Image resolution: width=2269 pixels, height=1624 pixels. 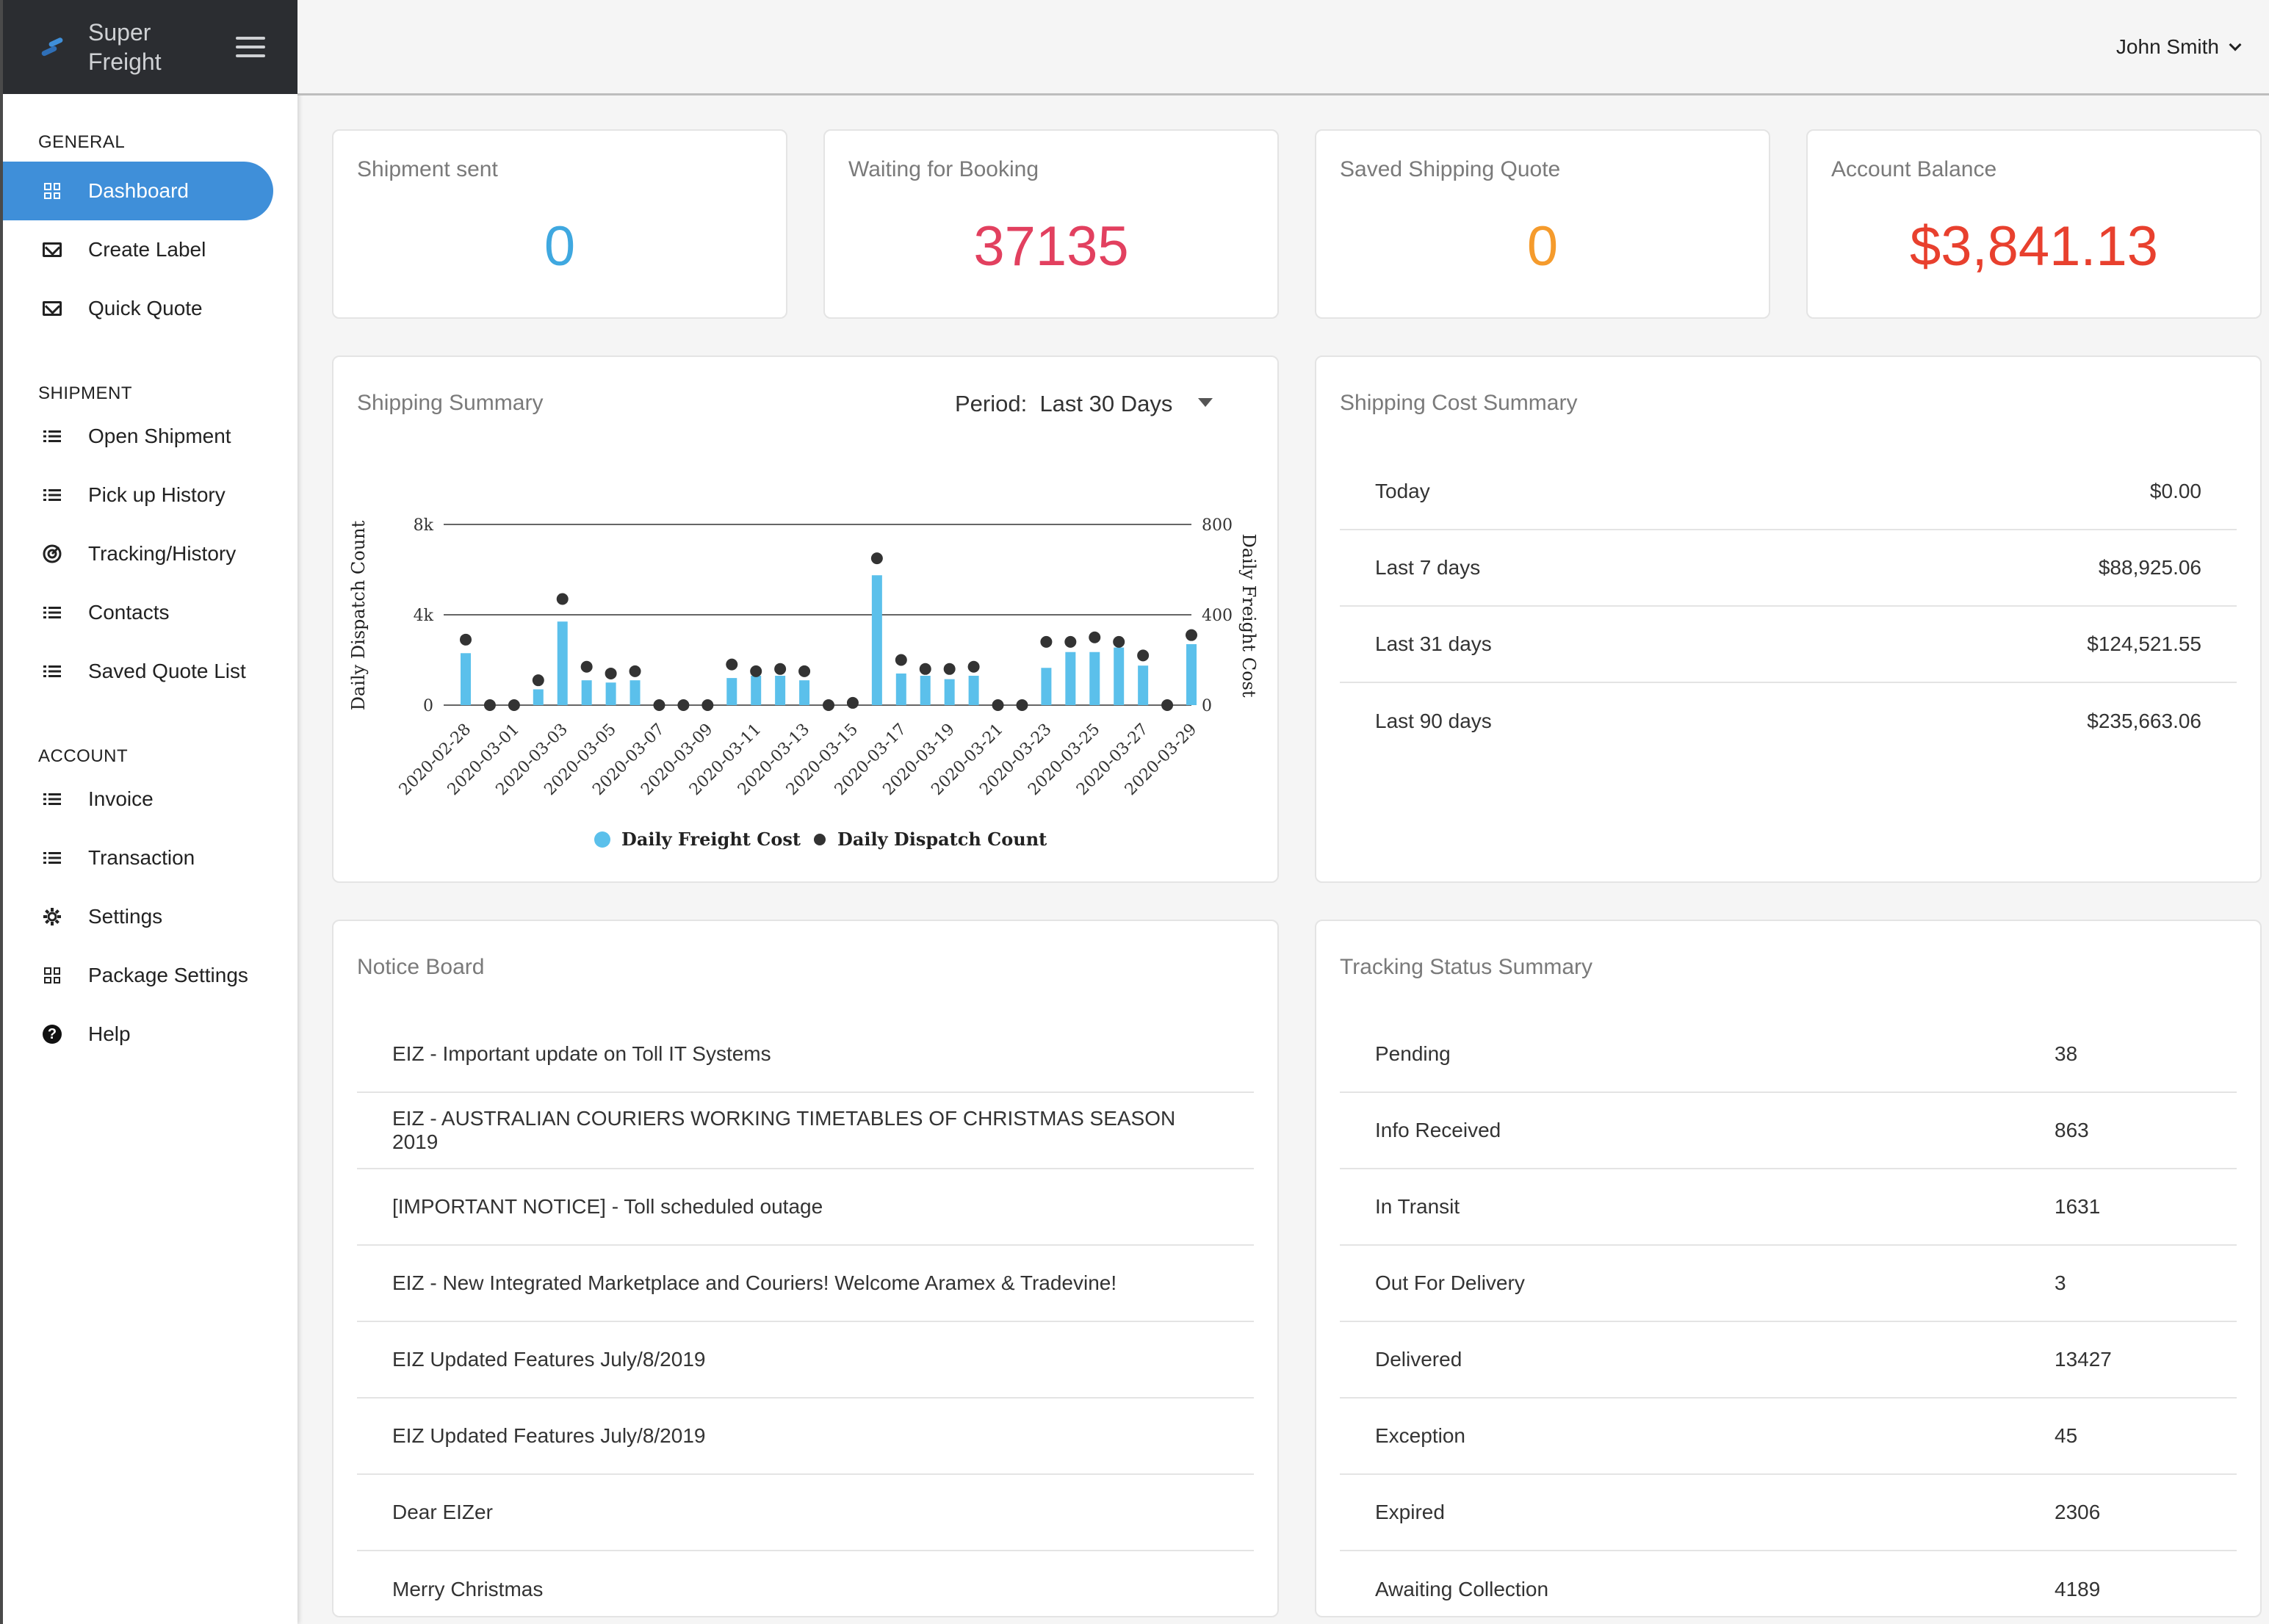 What do you see at coordinates (1051, 246) in the screenshot?
I see `stat-value: 37135` at bounding box center [1051, 246].